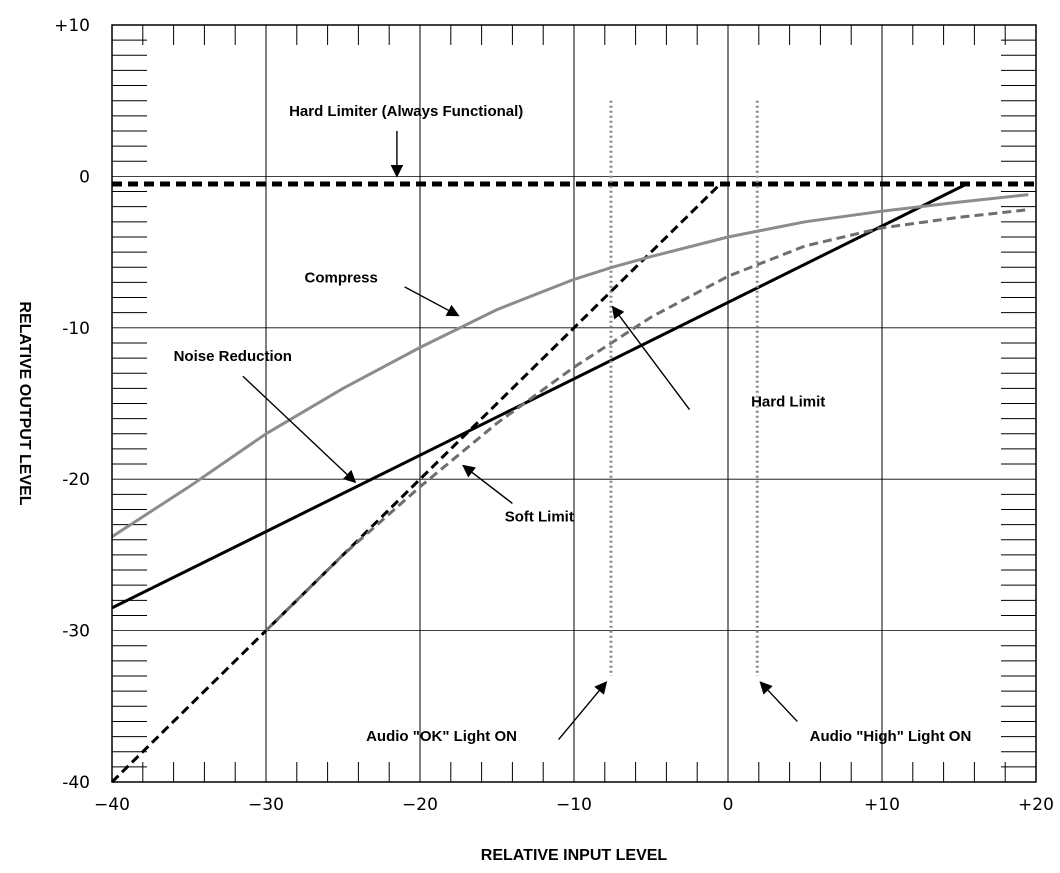  I want to click on y-tick-label: +10, so click(72, 26).